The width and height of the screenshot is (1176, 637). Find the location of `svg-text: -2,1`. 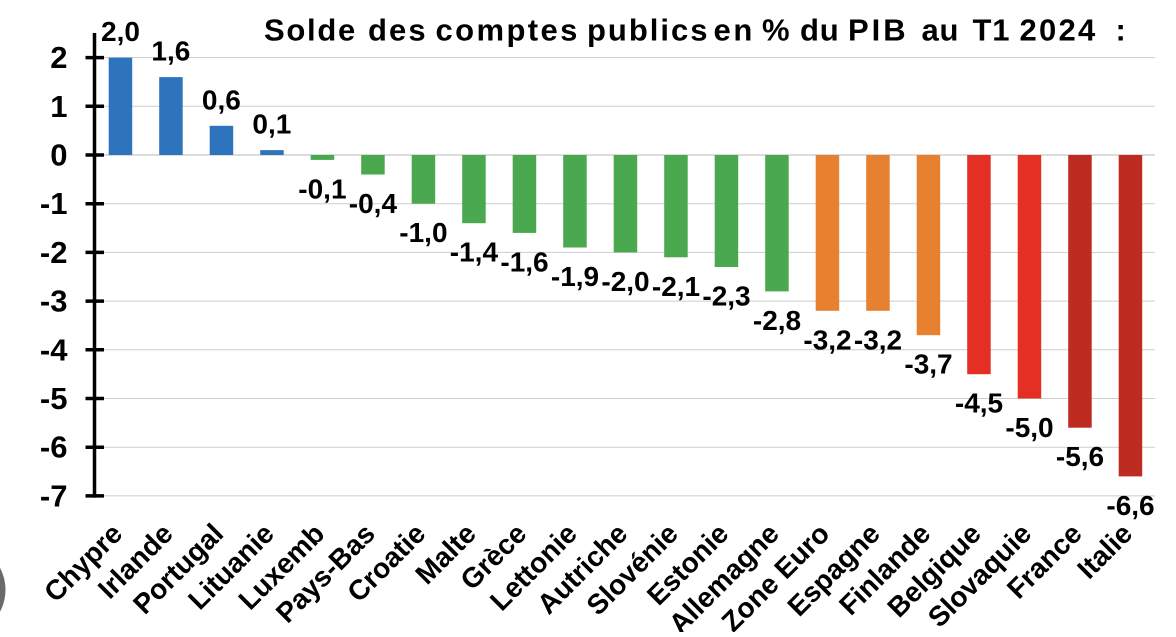

svg-text: -2,1 is located at coordinates (676, 286).